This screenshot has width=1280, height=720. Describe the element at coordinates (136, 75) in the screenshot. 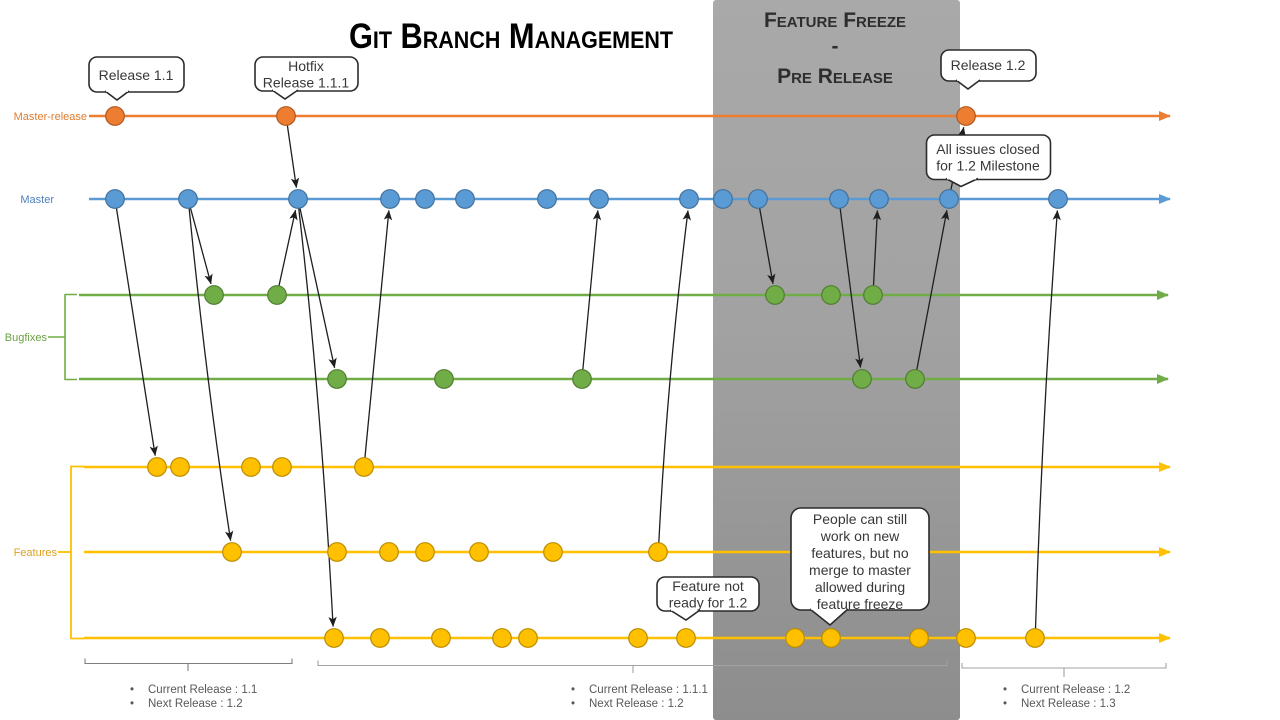

I see `svg-text: Release 1.1` at that location.